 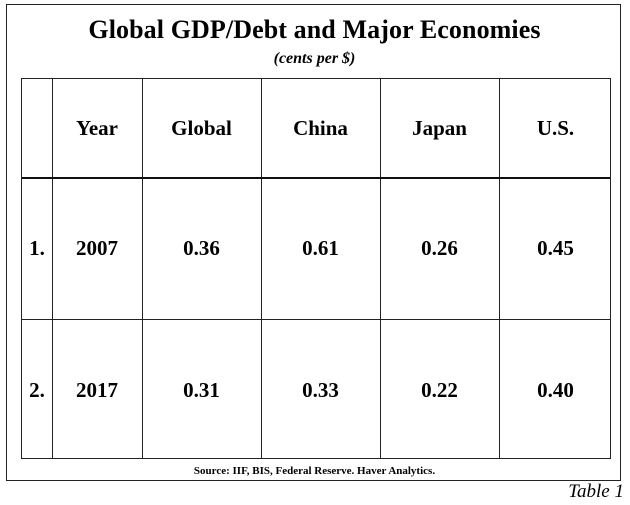 I want to click on cell-global: 0.31, so click(x=201, y=389).